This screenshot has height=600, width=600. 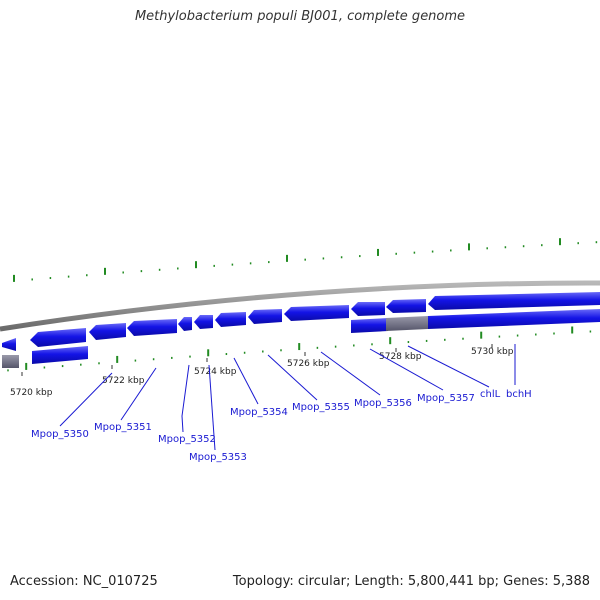 I want to click on gene-label-mpop-5354: Mpop_5354, so click(x=259, y=412).